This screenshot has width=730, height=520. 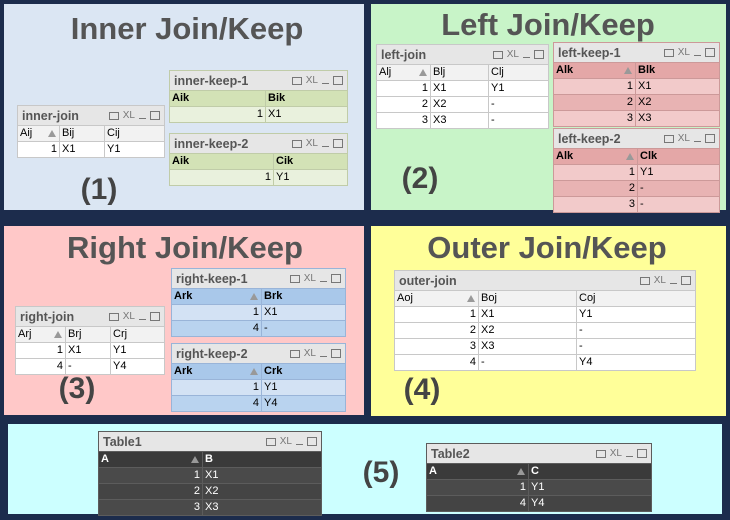 What do you see at coordinates (39, 133) in the screenshot?
I see `column-header: Aij` at bounding box center [39, 133].